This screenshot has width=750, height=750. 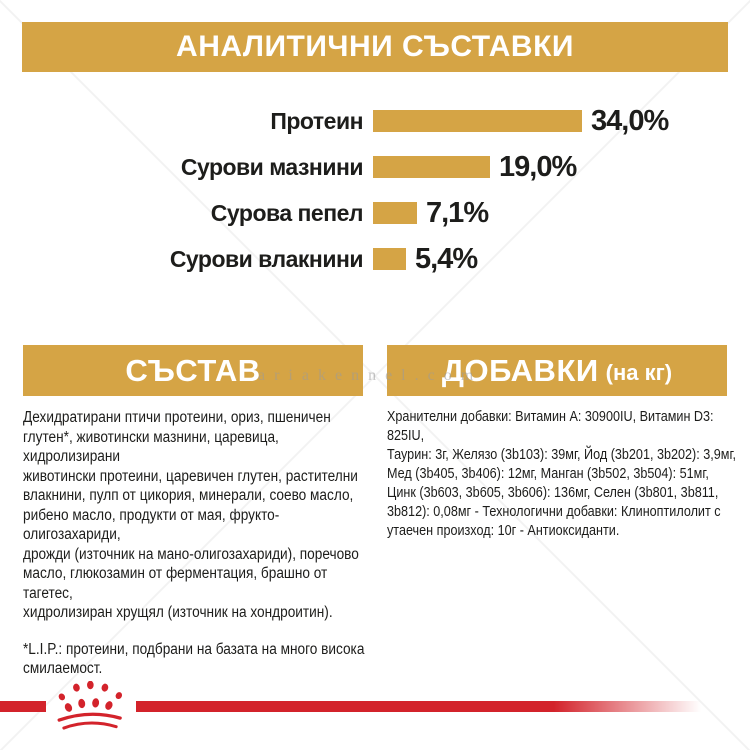 I want to click on chart-category-label: Протеин, so click(x=316, y=120).